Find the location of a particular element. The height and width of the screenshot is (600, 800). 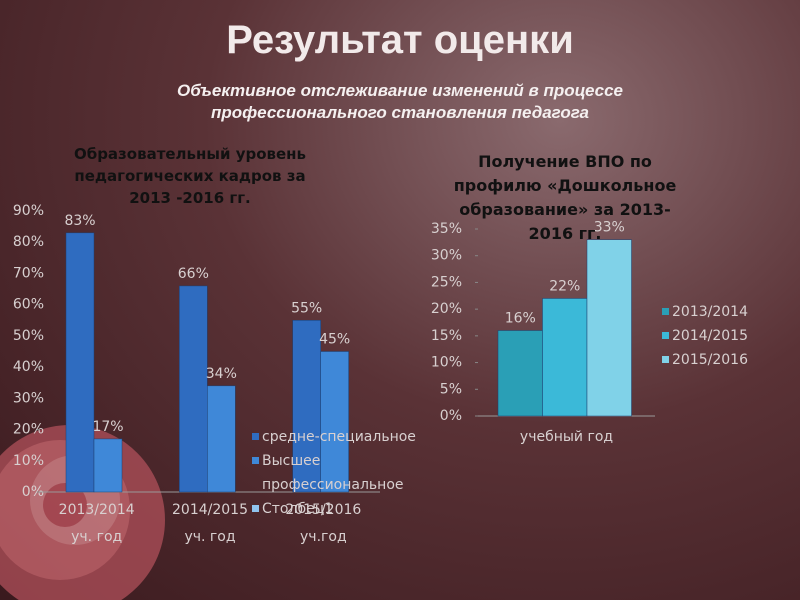

legend-label: Высшее профессиональное is located at coordinates (333, 473).